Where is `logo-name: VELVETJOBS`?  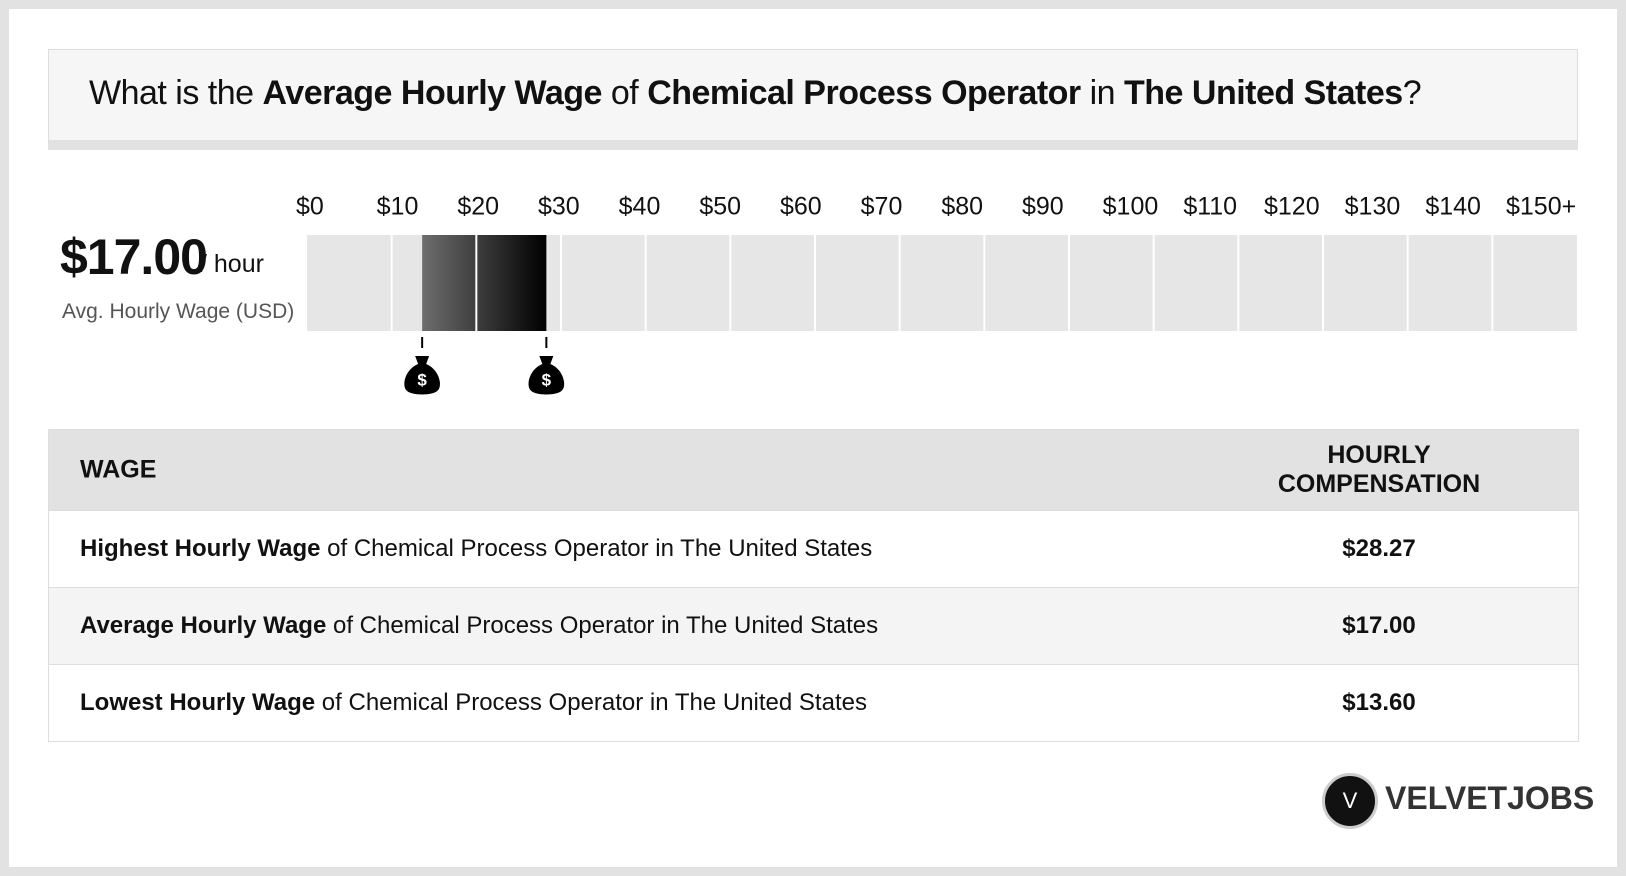
logo-name: VELVETJOBS is located at coordinates (1490, 798).